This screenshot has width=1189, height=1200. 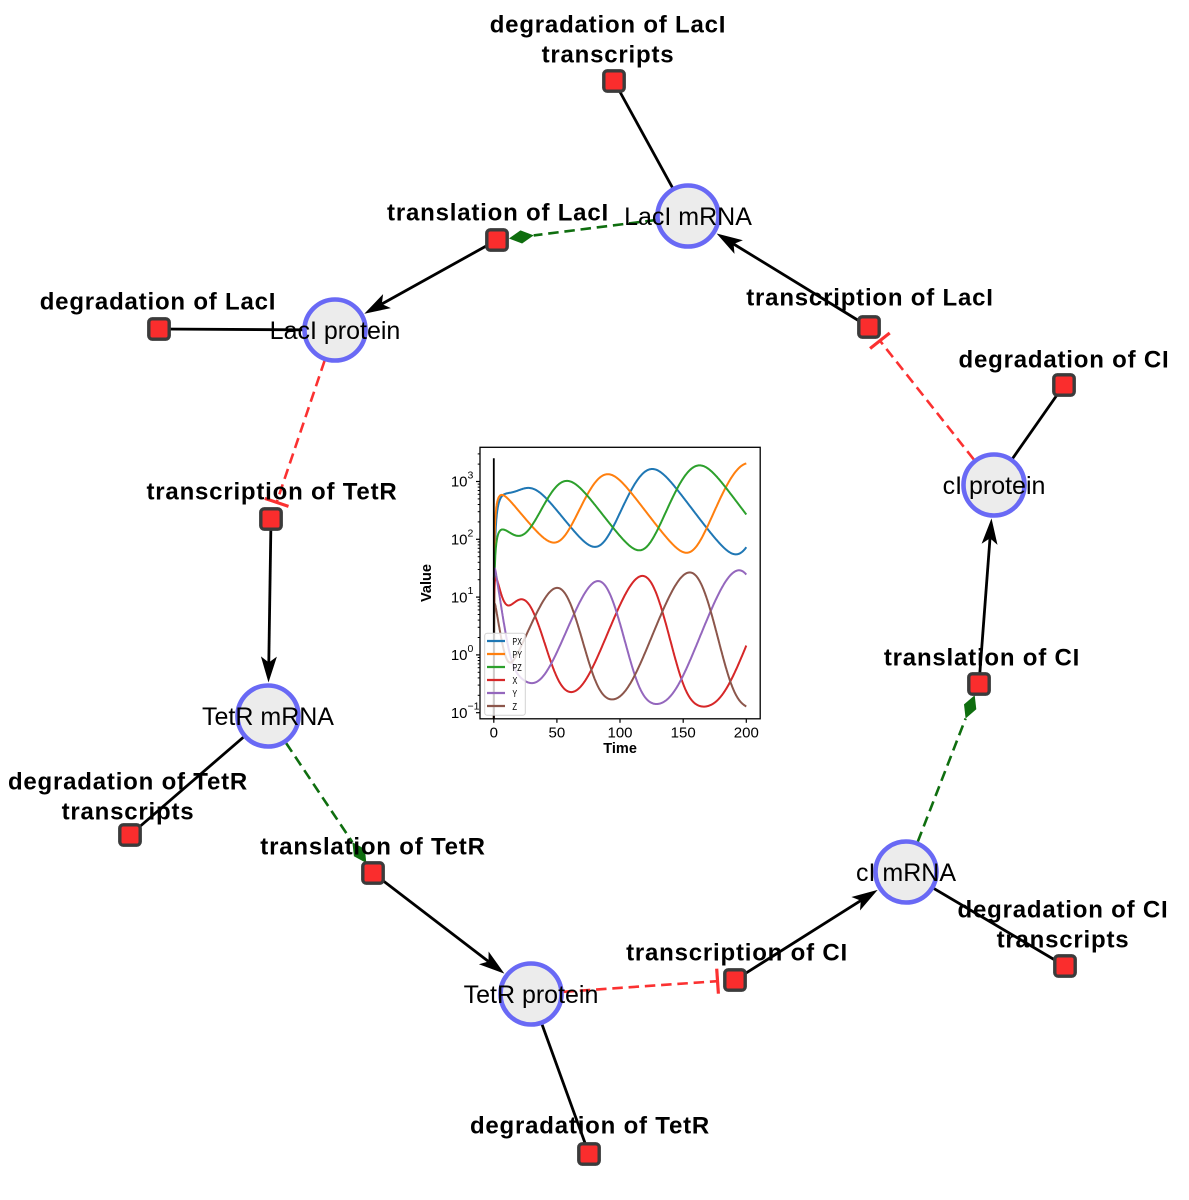 I want to click on svg-text: cI mRNA, so click(x=906, y=873).